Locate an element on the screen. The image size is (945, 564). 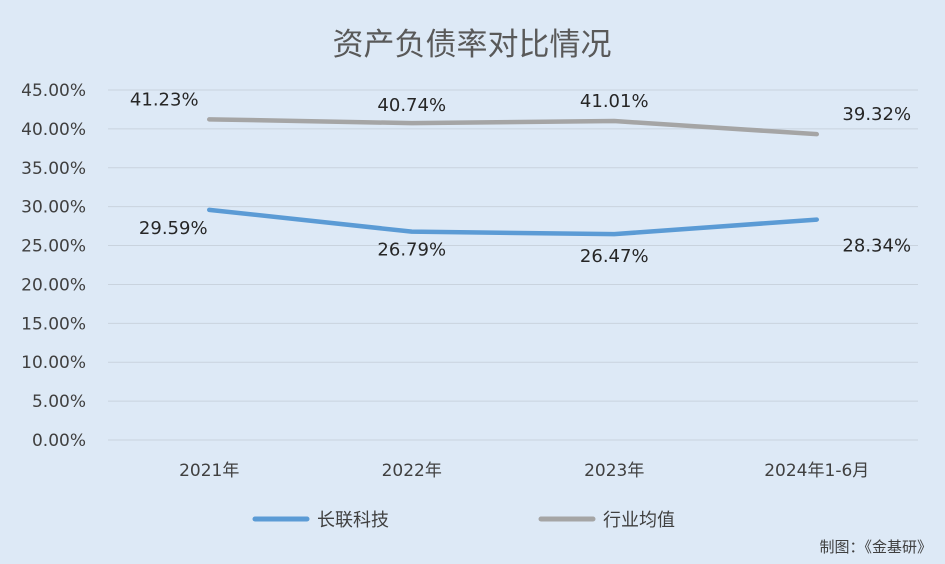
credit-text: 制图：《金基研》 is located at coordinates (875, 547).